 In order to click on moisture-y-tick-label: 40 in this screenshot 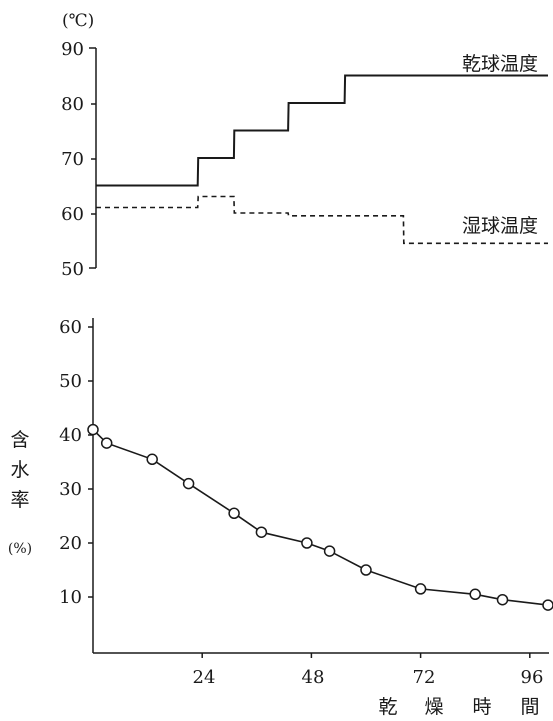, I will do `click(70, 435)`.